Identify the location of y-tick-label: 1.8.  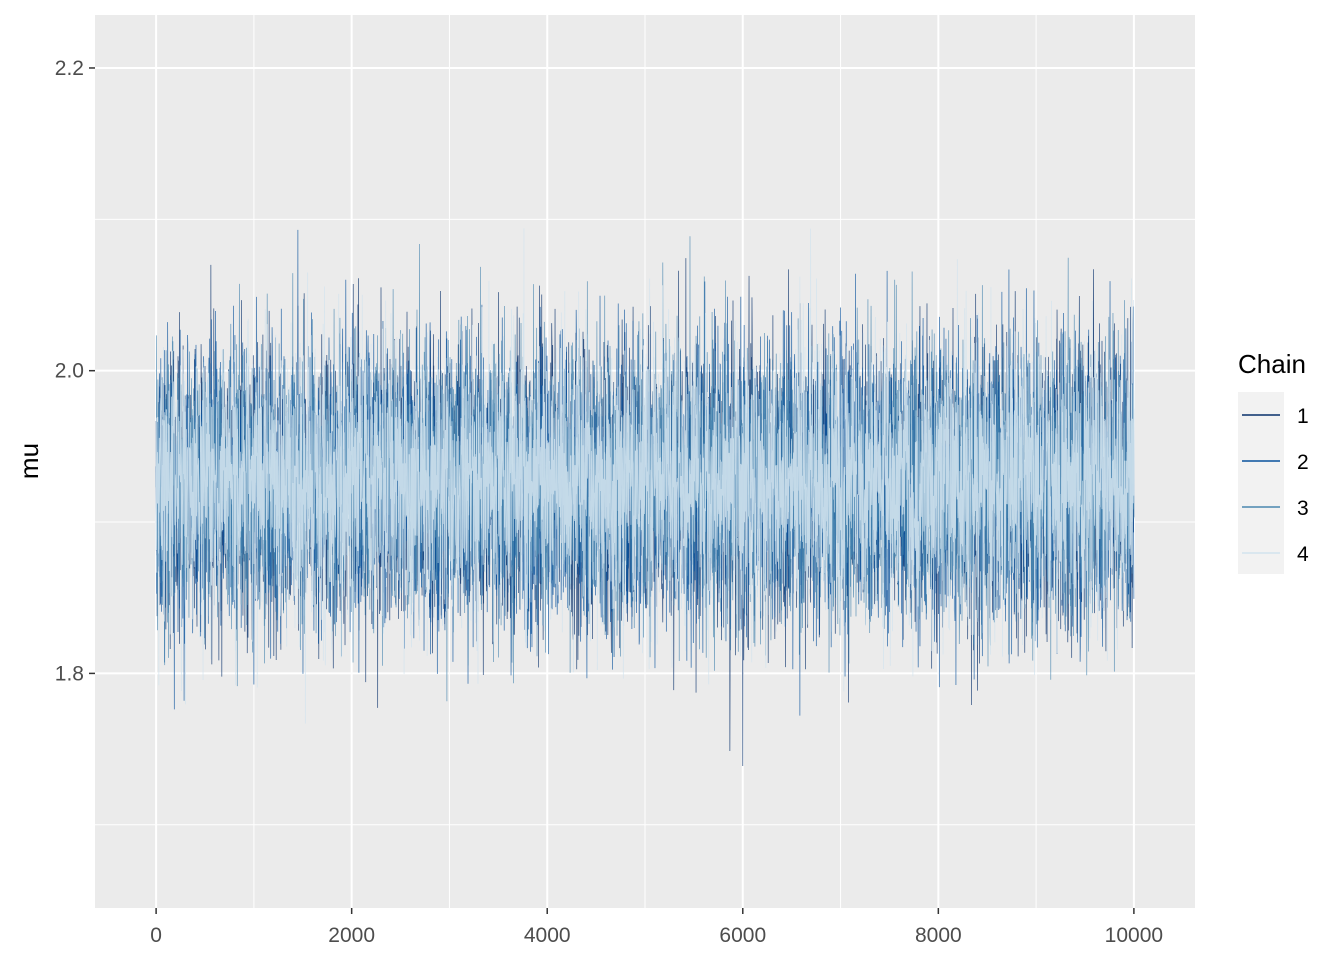
(69, 673).